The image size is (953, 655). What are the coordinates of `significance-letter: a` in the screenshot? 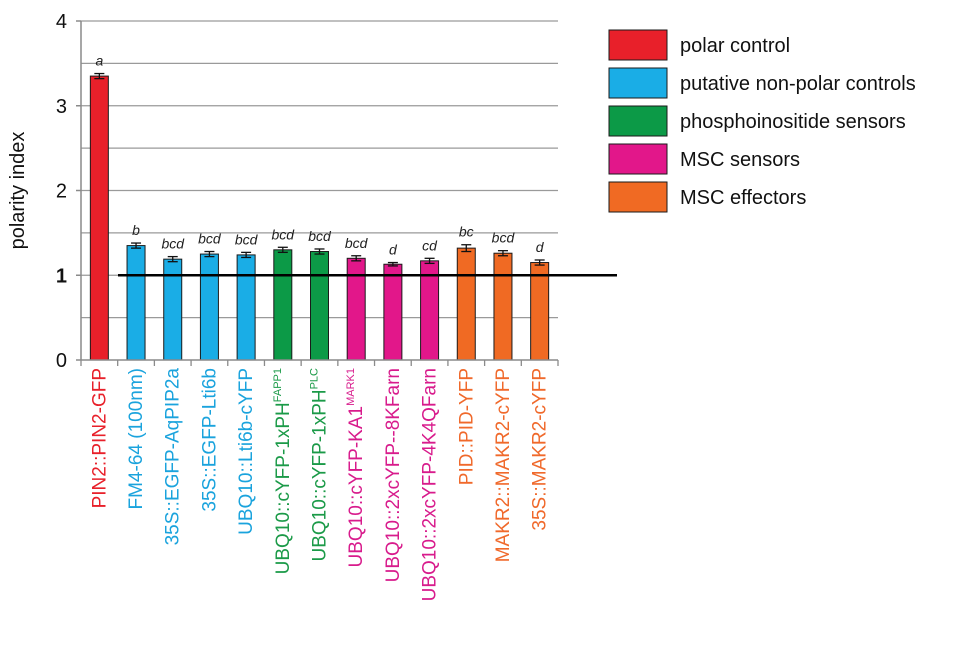 It's located at (99, 61).